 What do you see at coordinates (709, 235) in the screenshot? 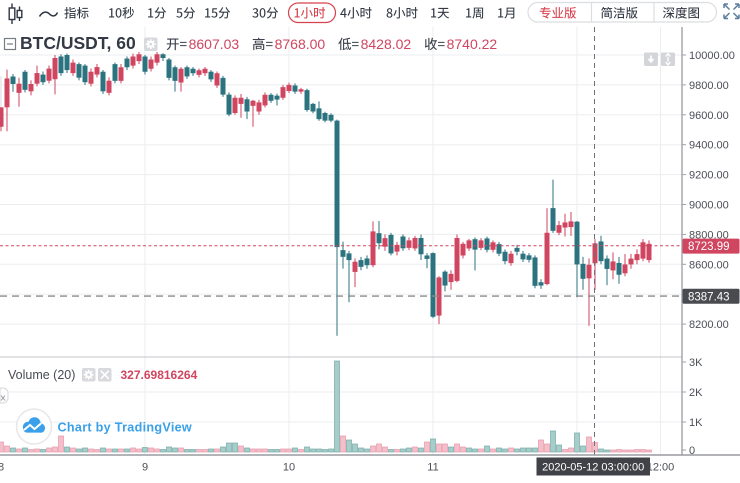
I see `svg-text: 8800.00` at bounding box center [709, 235].